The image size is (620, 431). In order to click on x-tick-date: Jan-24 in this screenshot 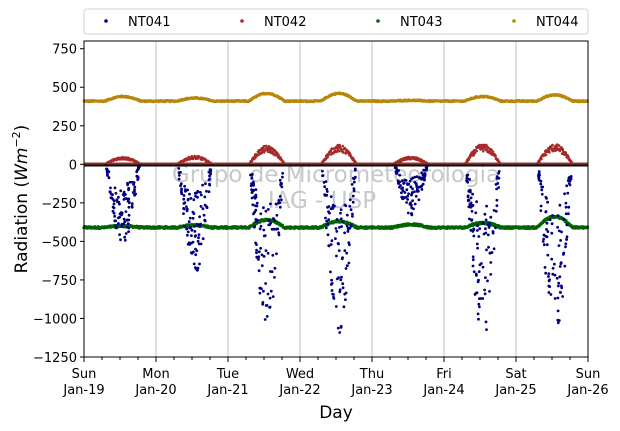, I will do `click(443, 390)`.